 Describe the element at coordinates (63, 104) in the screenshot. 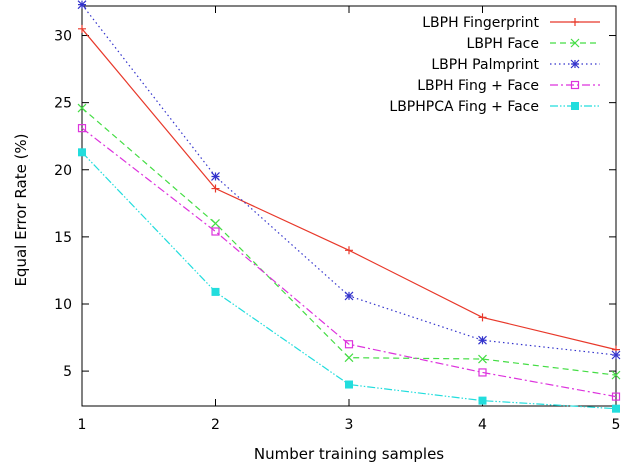

I see `y-tick-label: 25` at that location.